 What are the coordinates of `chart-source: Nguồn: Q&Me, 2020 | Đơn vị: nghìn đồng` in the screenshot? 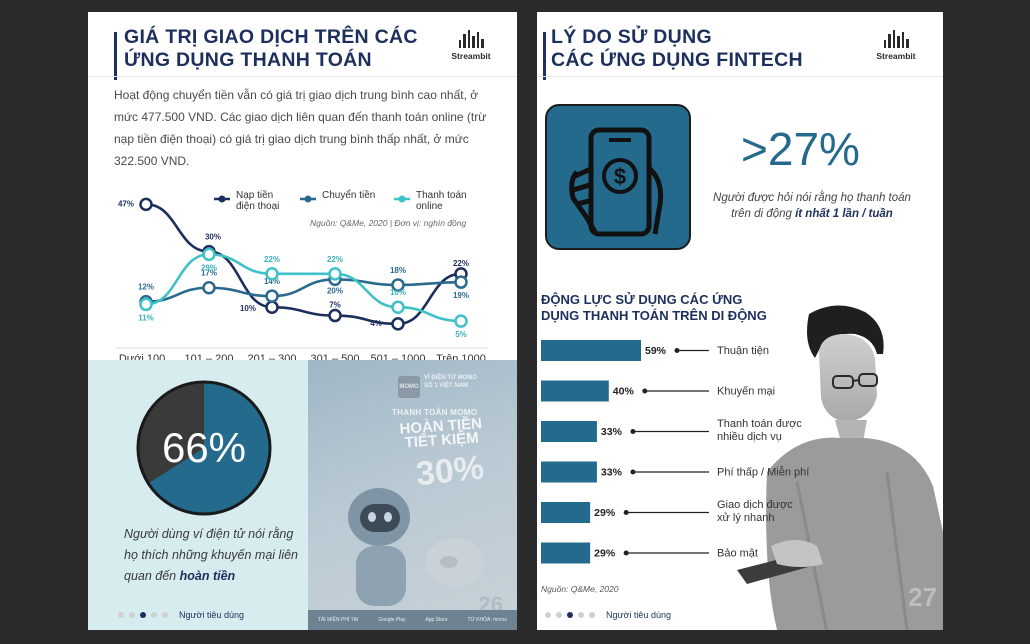 It's located at (388, 223).